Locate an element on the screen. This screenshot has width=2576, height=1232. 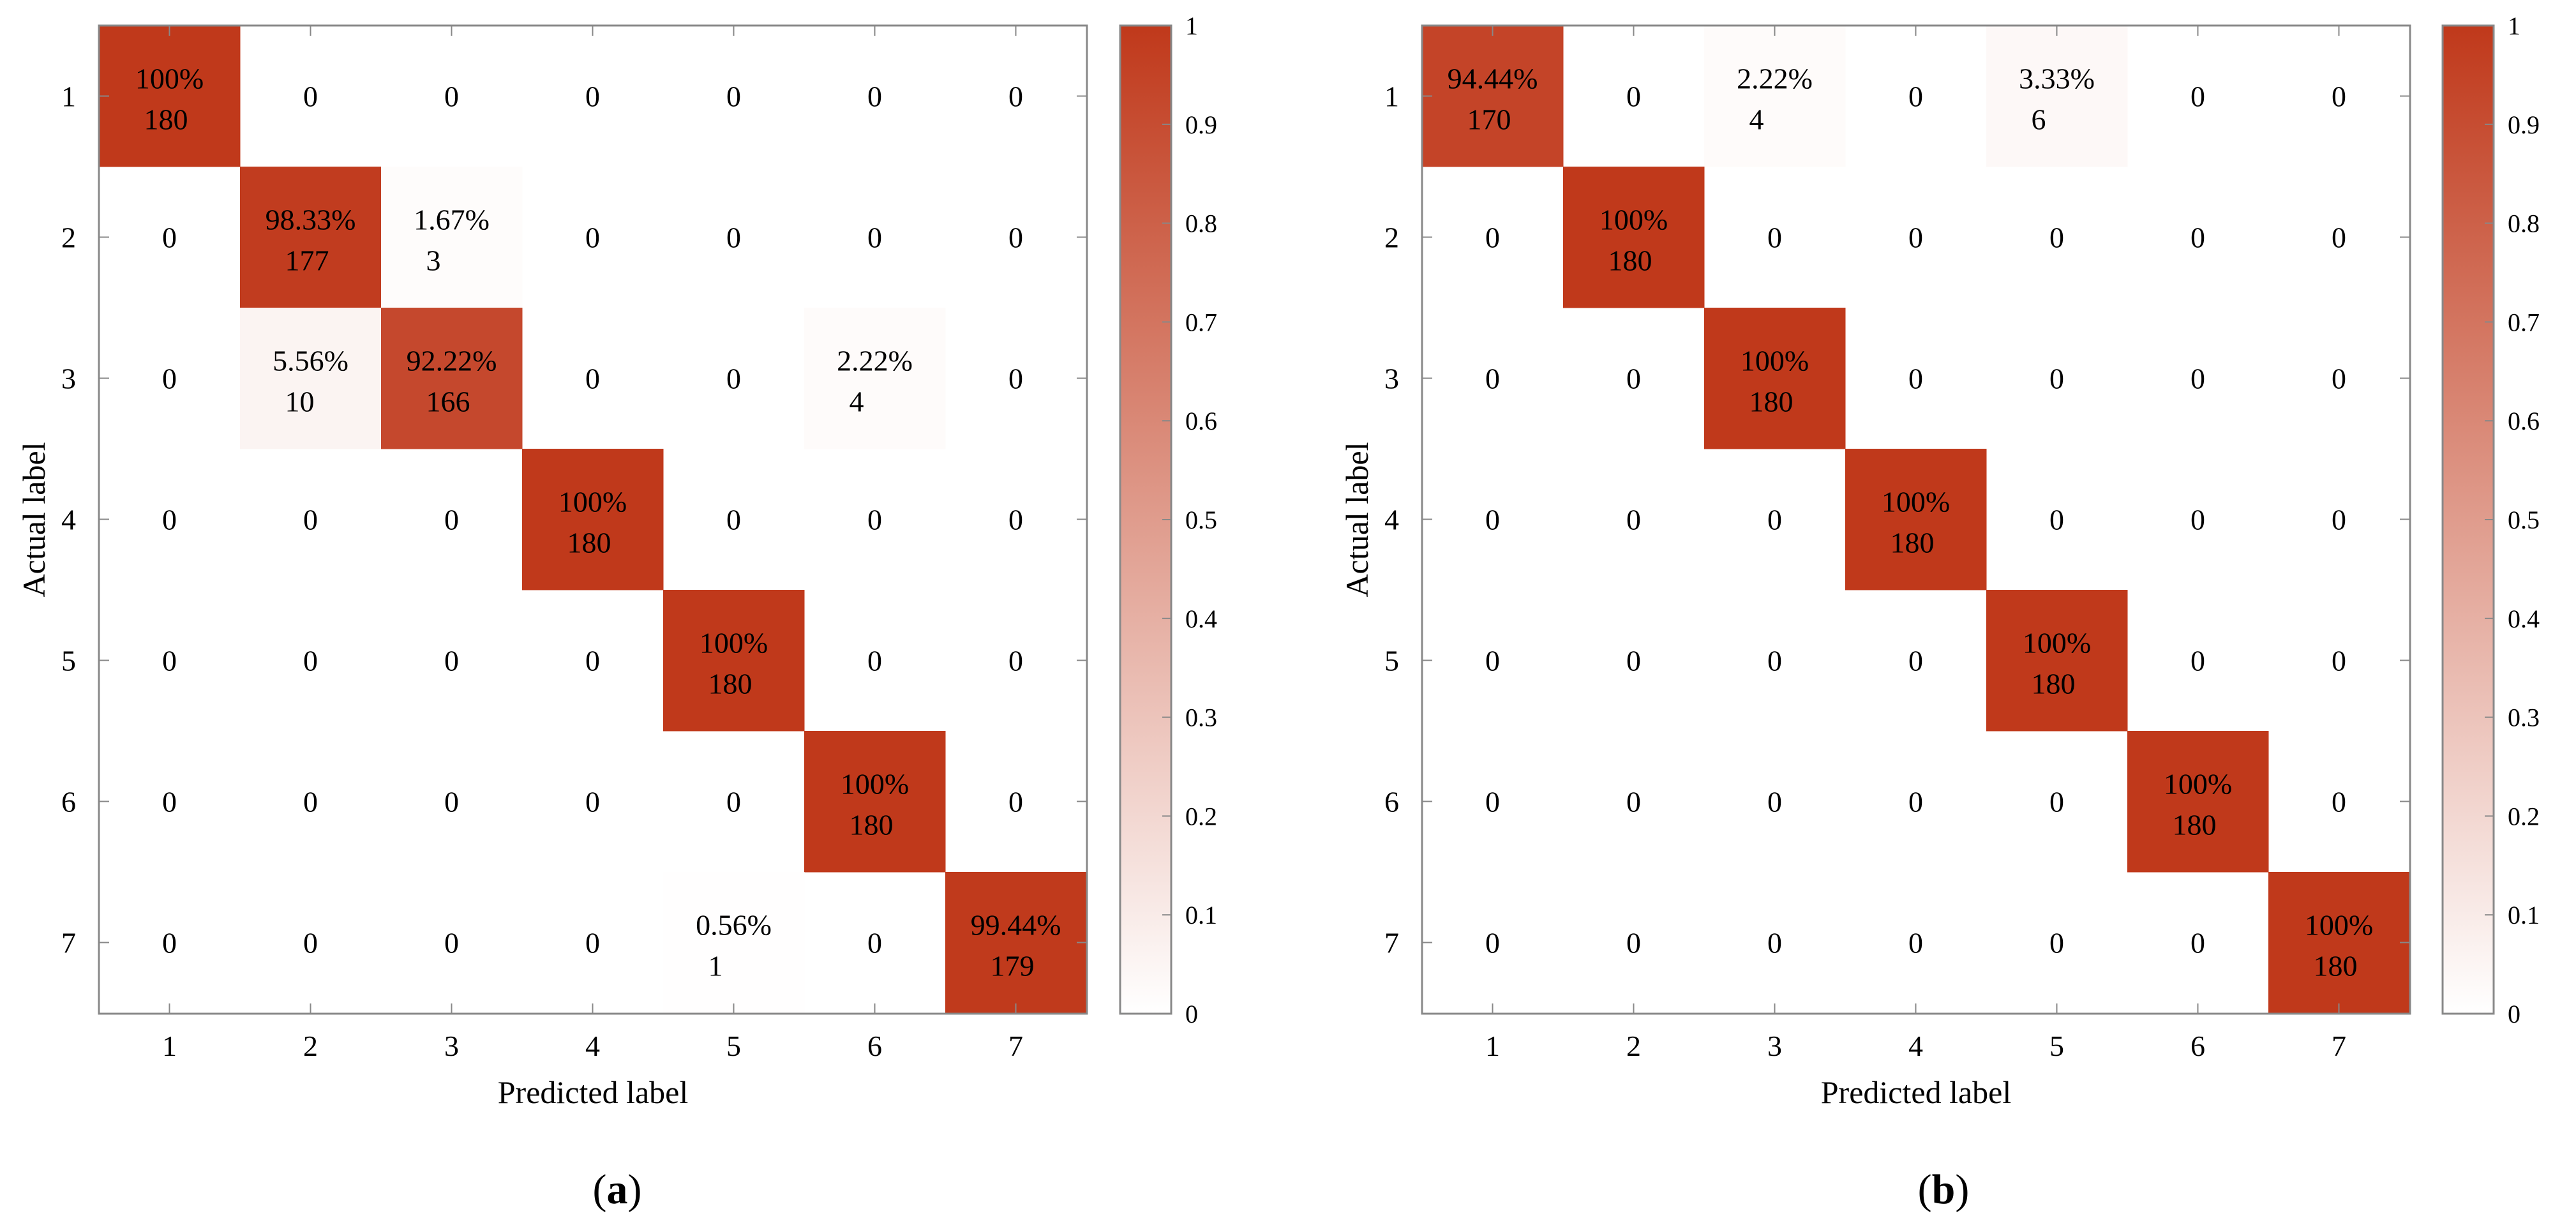
panel-b-caption: (b) is located at coordinates (1944, 1189).